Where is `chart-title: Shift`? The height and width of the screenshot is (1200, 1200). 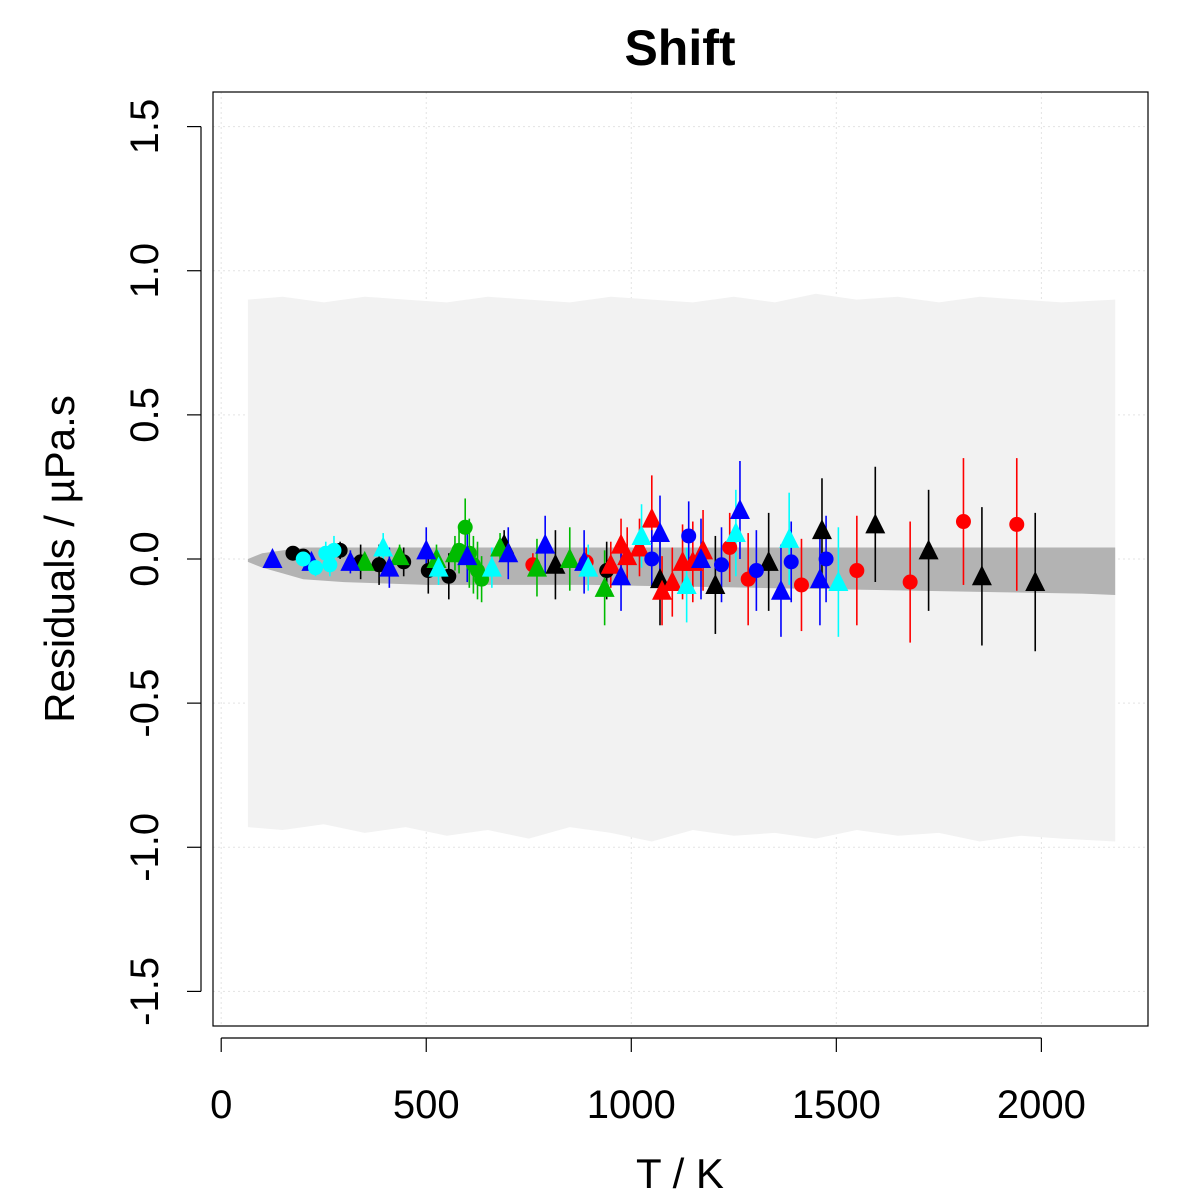 chart-title: Shift is located at coordinates (679, 48).